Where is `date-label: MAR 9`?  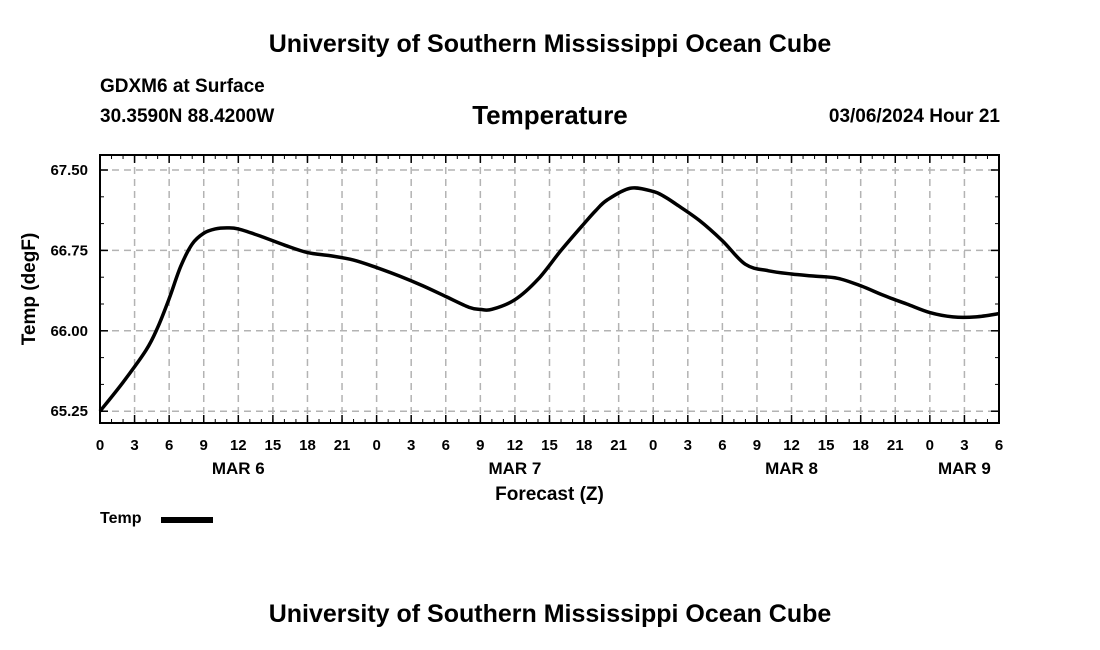
date-label: MAR 9 is located at coordinates (964, 468).